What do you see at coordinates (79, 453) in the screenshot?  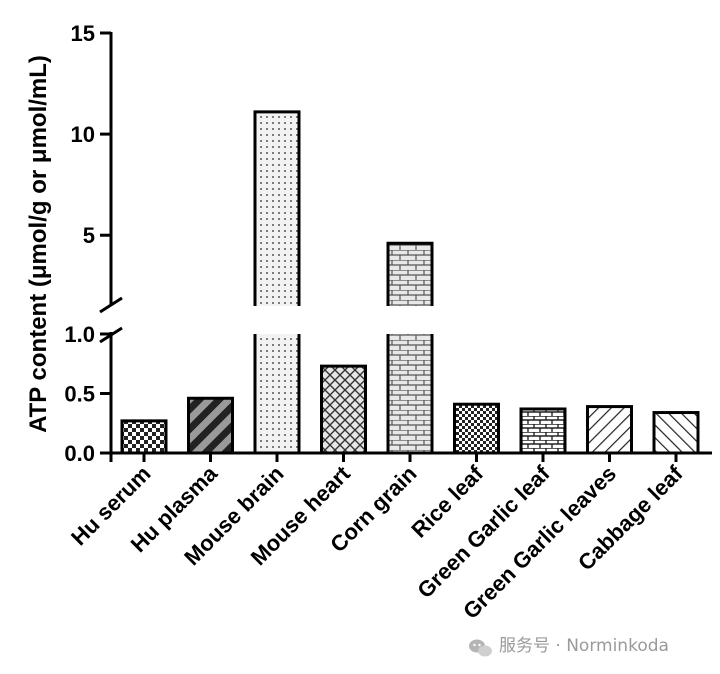 I see `y-tick-label: 0.0` at bounding box center [79, 453].